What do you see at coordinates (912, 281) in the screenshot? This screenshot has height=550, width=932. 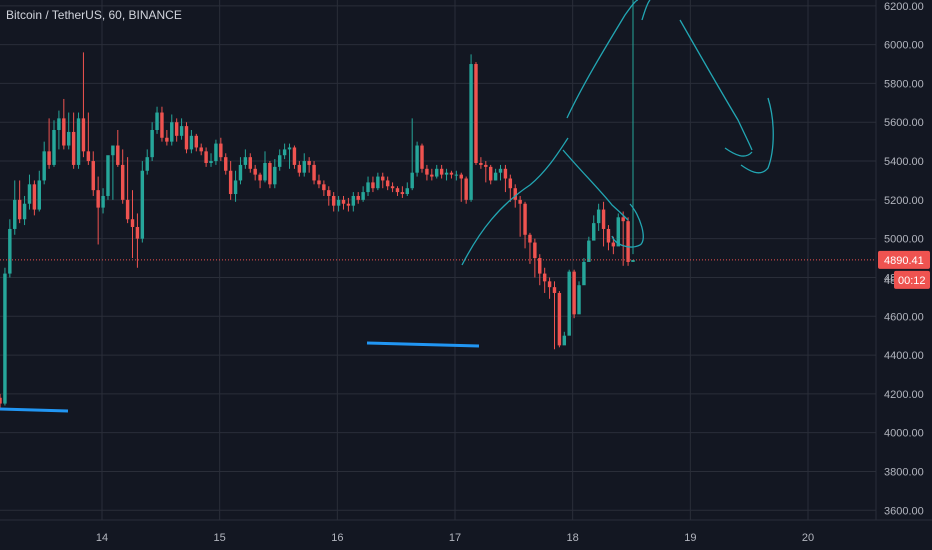 I see `countdown-label: 00:12` at bounding box center [912, 281].